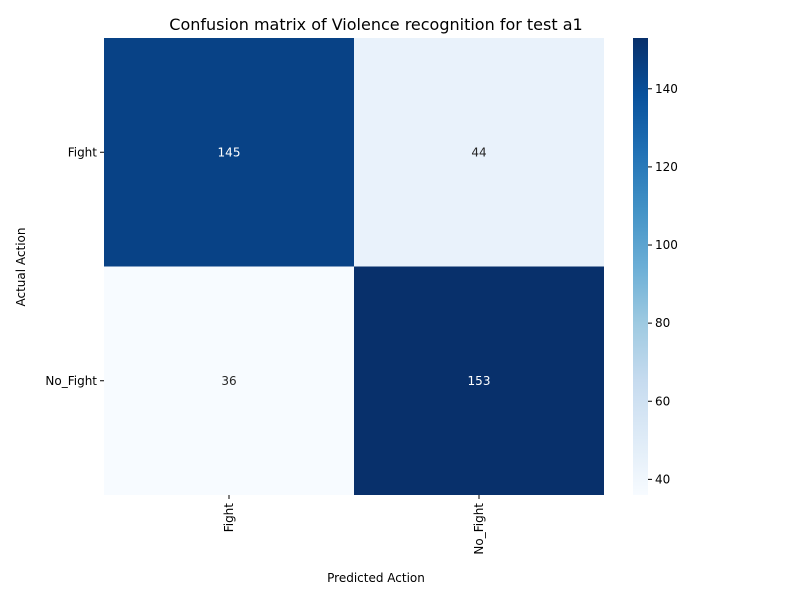 The height and width of the screenshot is (600, 800). I want to click on colorbar-tick-label: 60, so click(662, 401).